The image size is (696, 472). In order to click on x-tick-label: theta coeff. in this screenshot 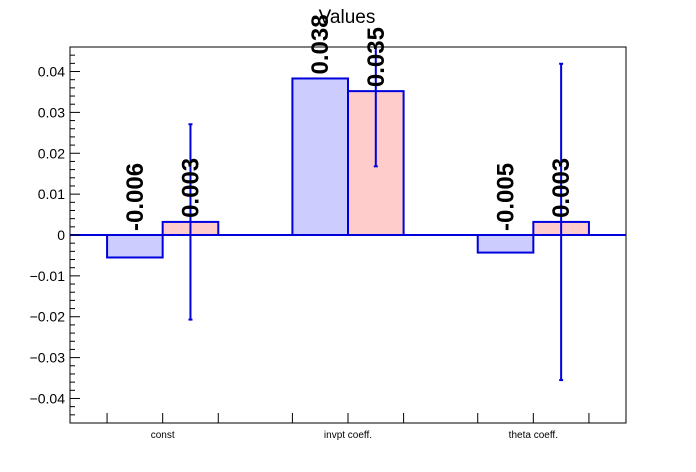, I will do `click(533, 435)`.